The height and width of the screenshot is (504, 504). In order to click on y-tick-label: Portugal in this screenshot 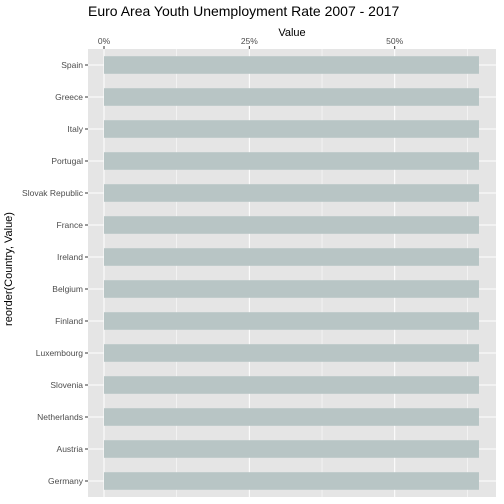, I will do `click(67, 161)`.